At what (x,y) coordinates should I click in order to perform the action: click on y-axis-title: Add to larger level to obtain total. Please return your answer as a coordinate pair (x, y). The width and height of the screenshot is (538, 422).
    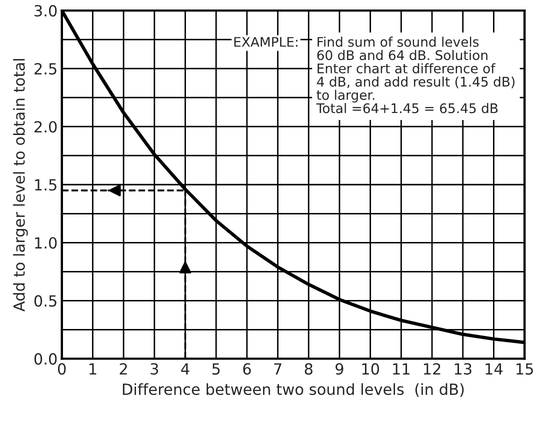
    Looking at the image, I should click on (20, 185).